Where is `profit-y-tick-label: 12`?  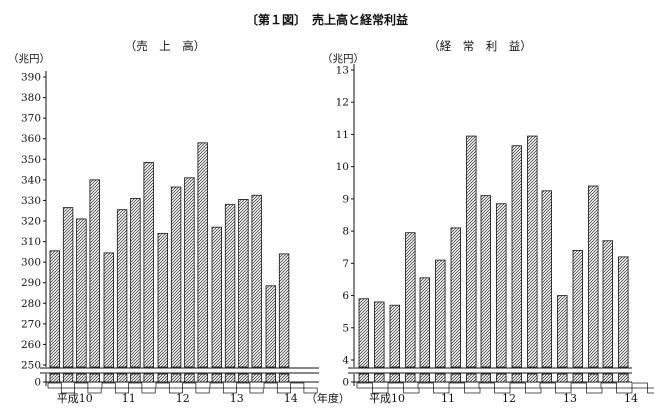
profit-y-tick-label: 12 is located at coordinates (342, 103).